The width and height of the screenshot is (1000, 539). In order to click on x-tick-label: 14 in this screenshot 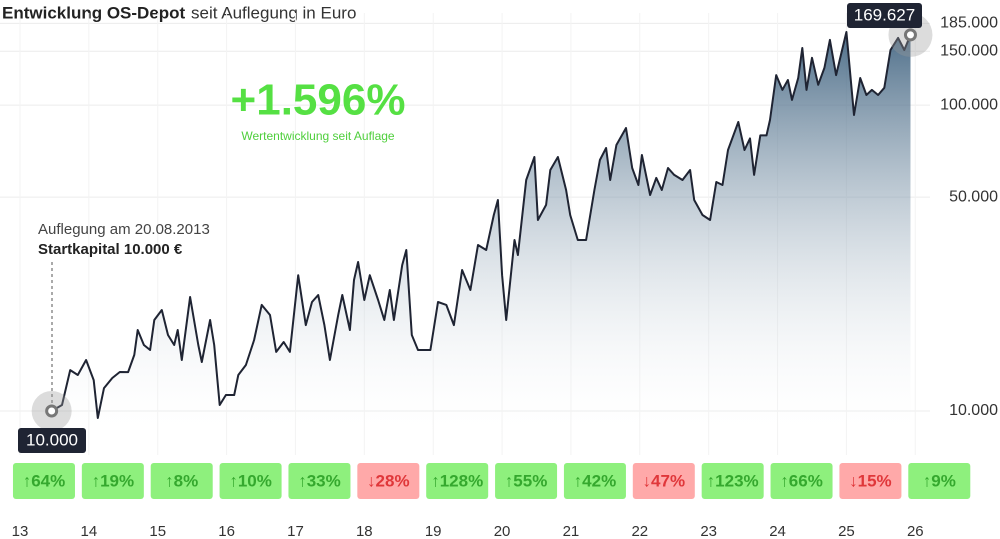, I will do `click(88, 531)`.